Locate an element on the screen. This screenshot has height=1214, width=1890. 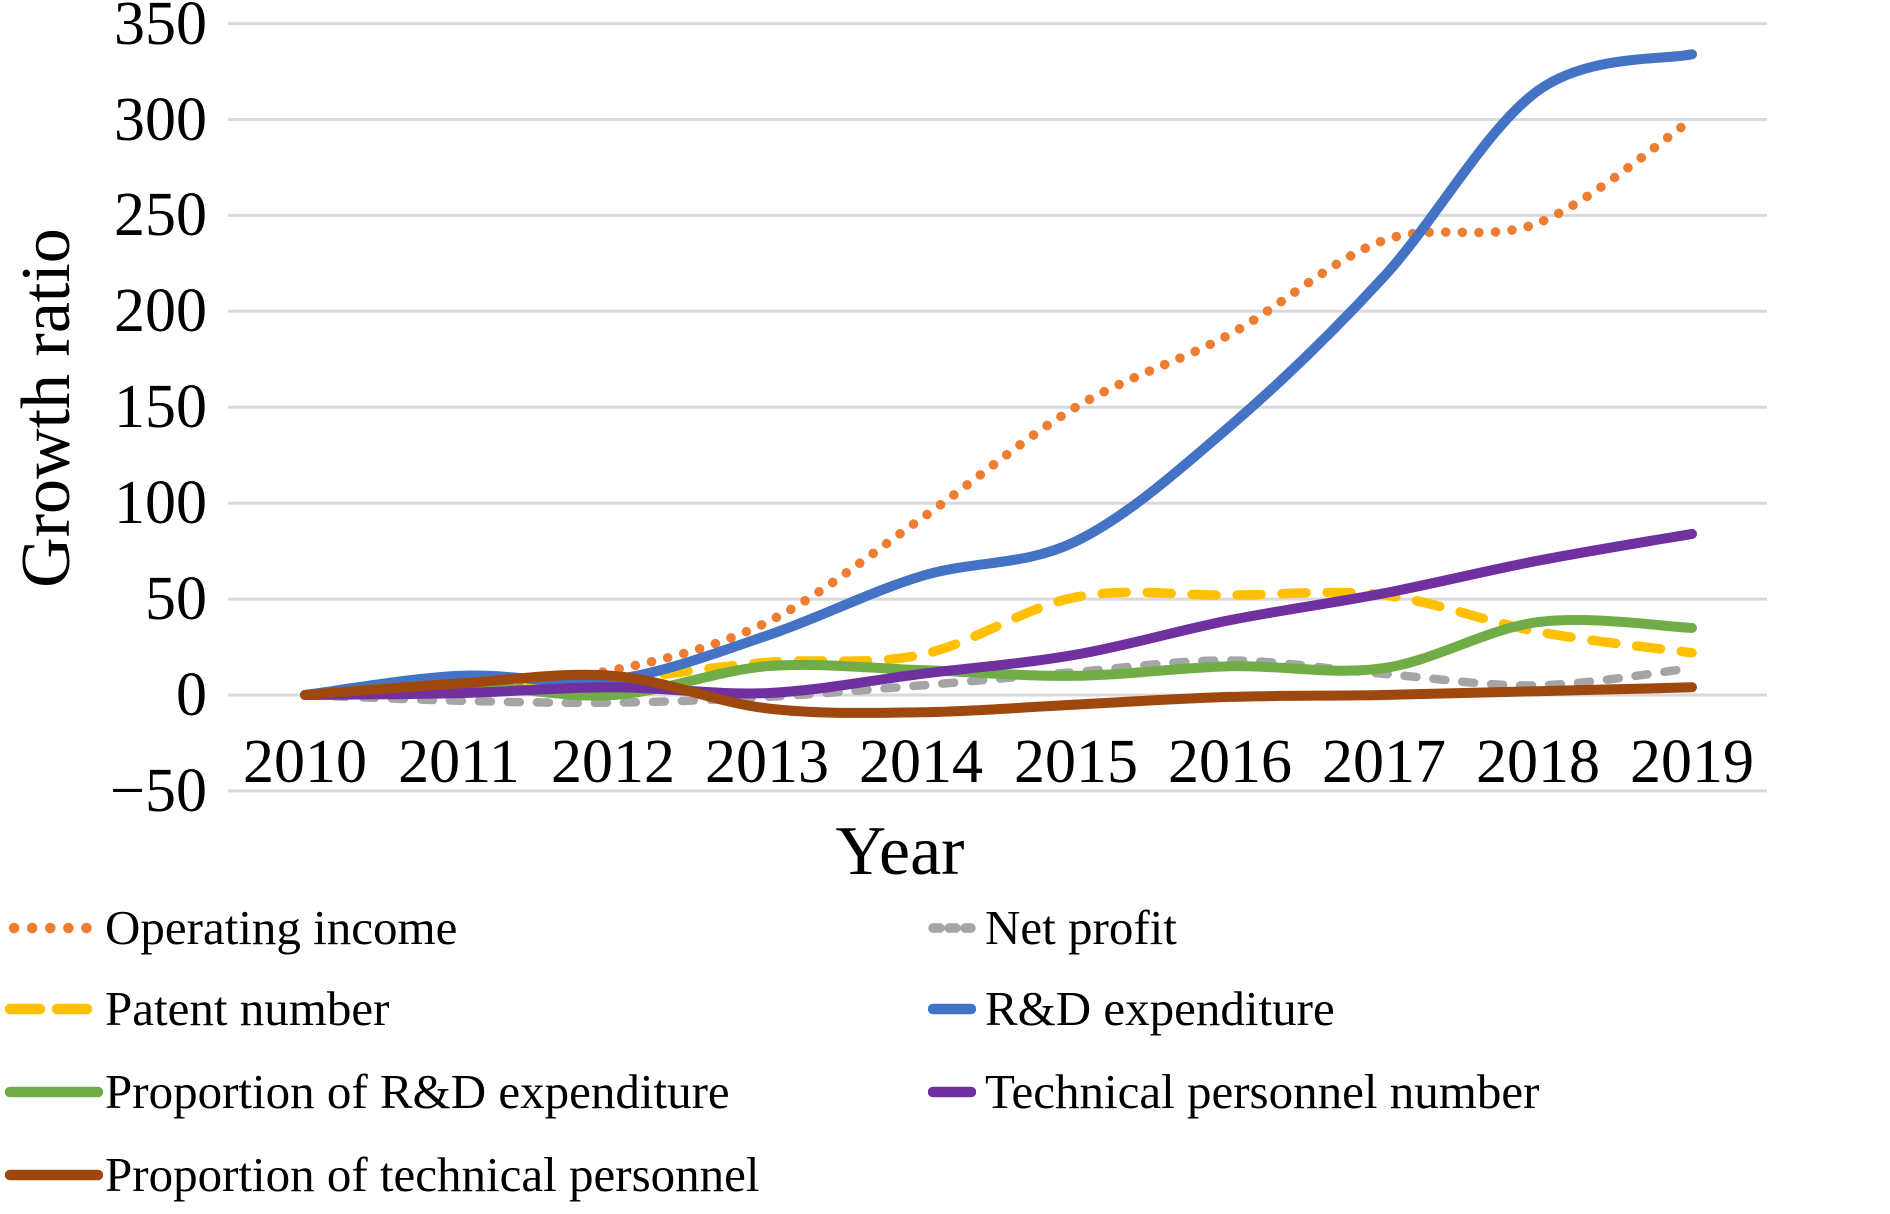
line-proportion-rd-expenditure is located at coordinates (998, 658).